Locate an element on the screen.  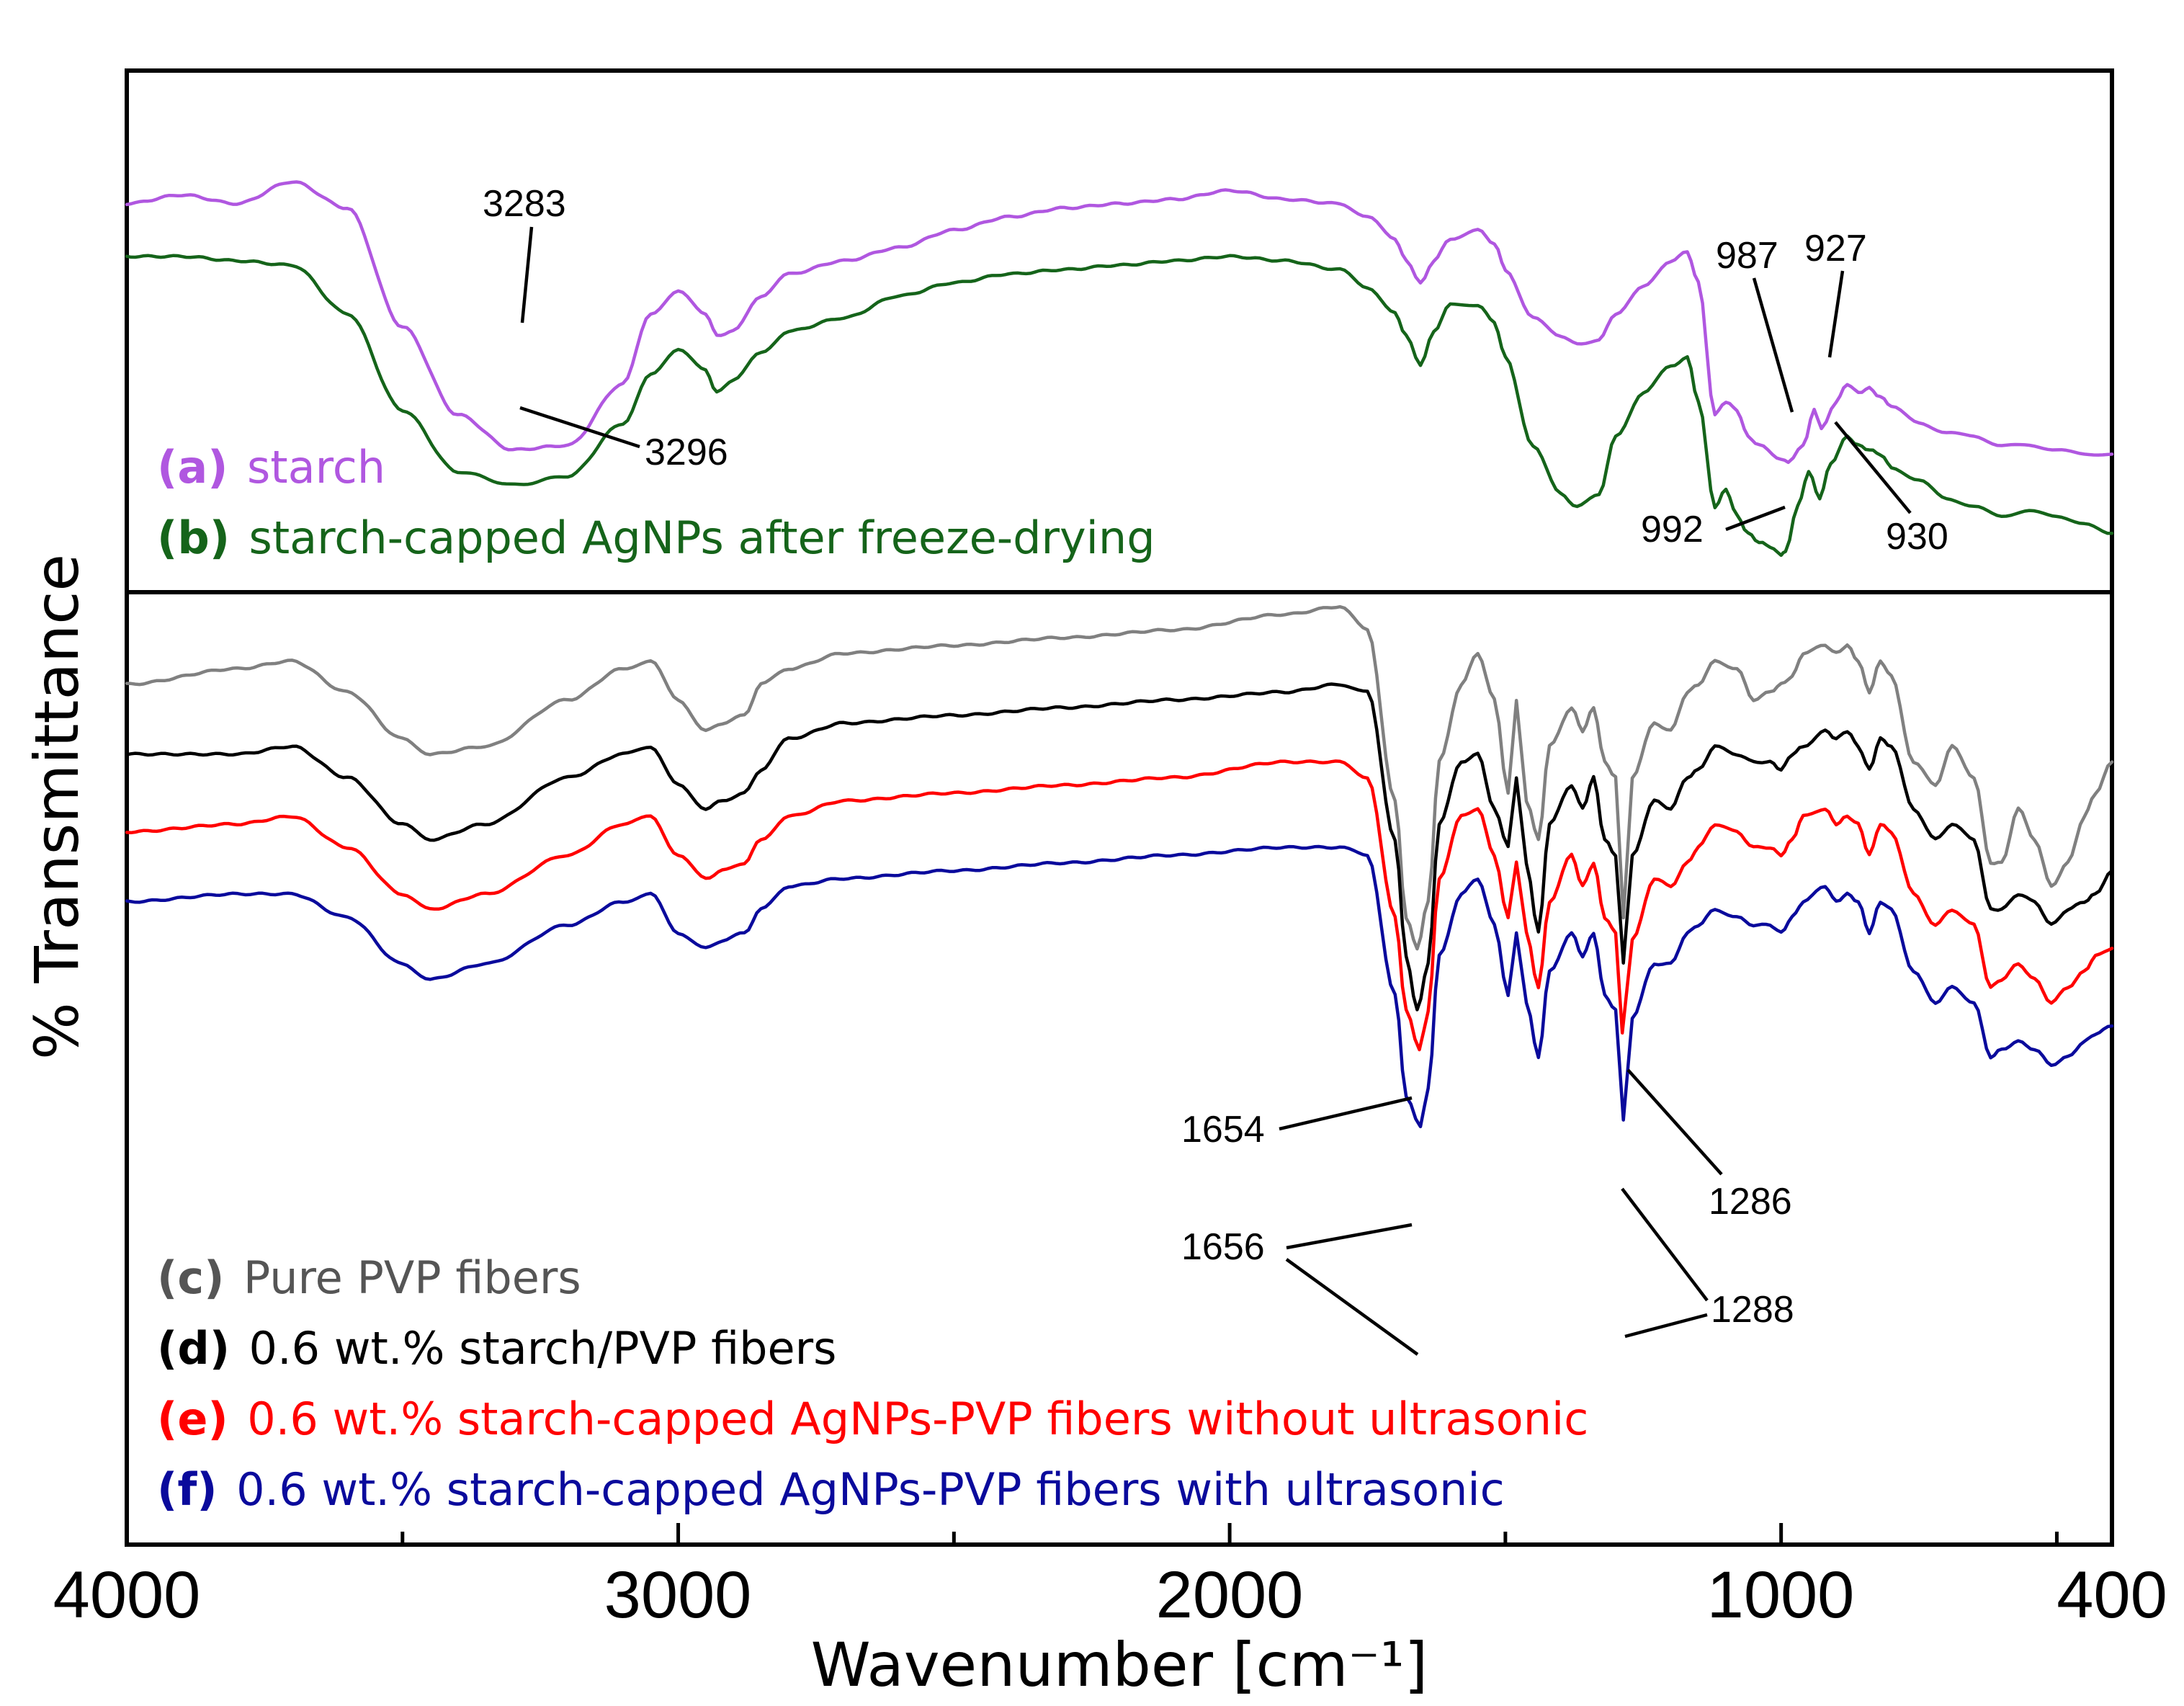
peak-leader-1656-a is located at coordinates (1350, 1236).